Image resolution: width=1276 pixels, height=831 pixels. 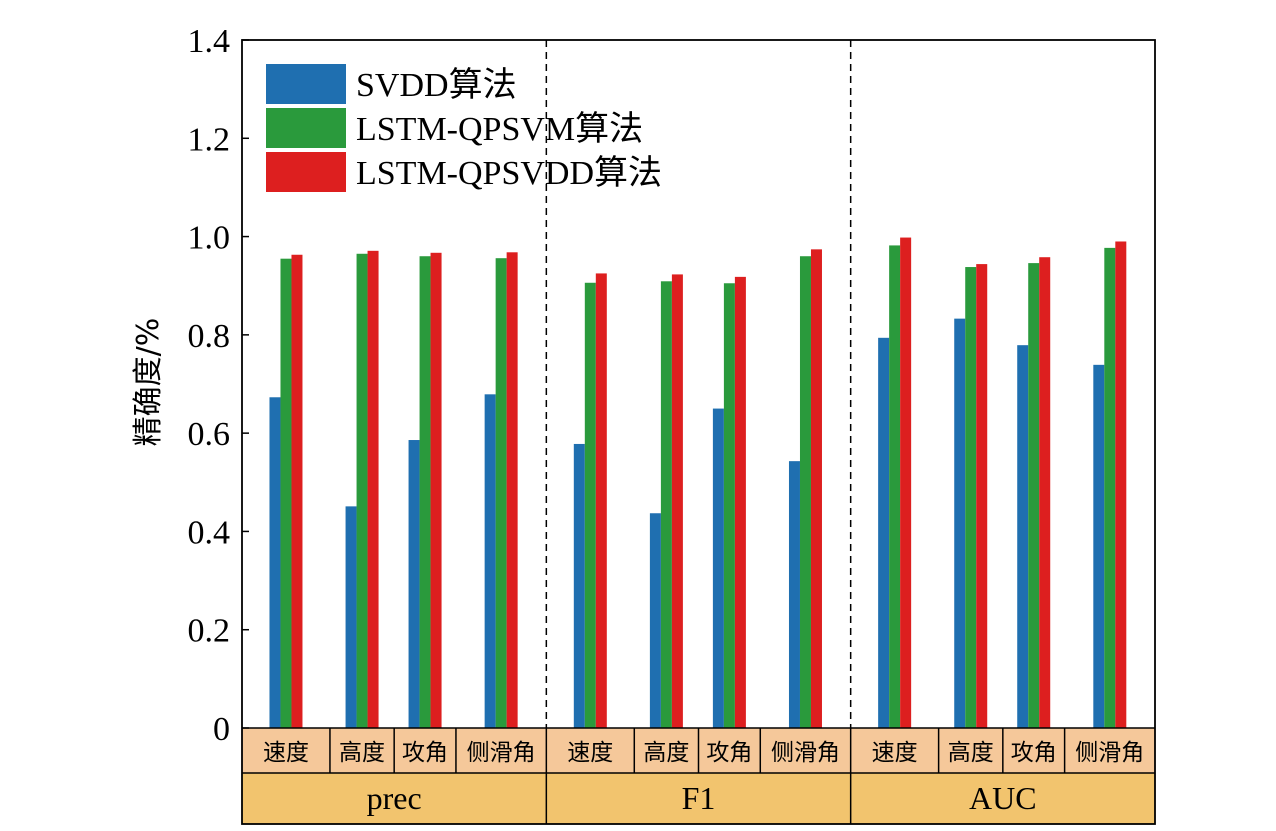 I want to click on legend-label: LSTM-QPSVM算法, so click(x=499, y=129).